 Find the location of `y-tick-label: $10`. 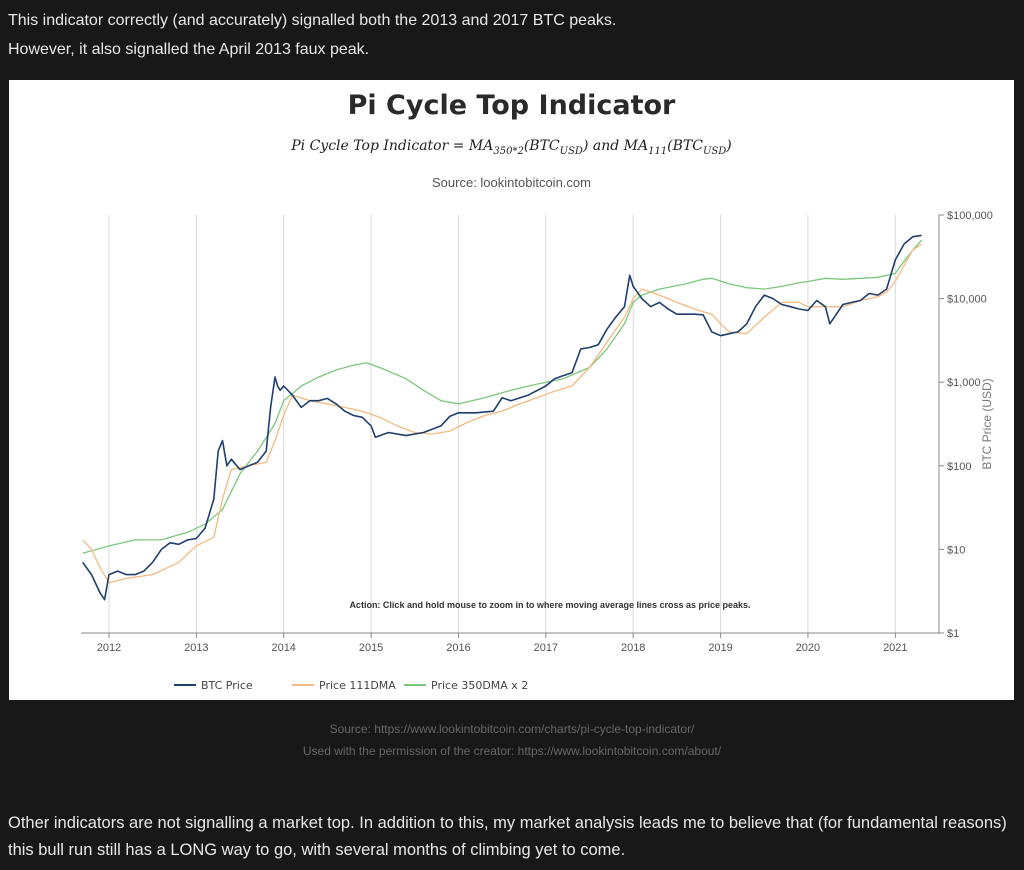

y-tick-label: $10 is located at coordinates (956, 550).